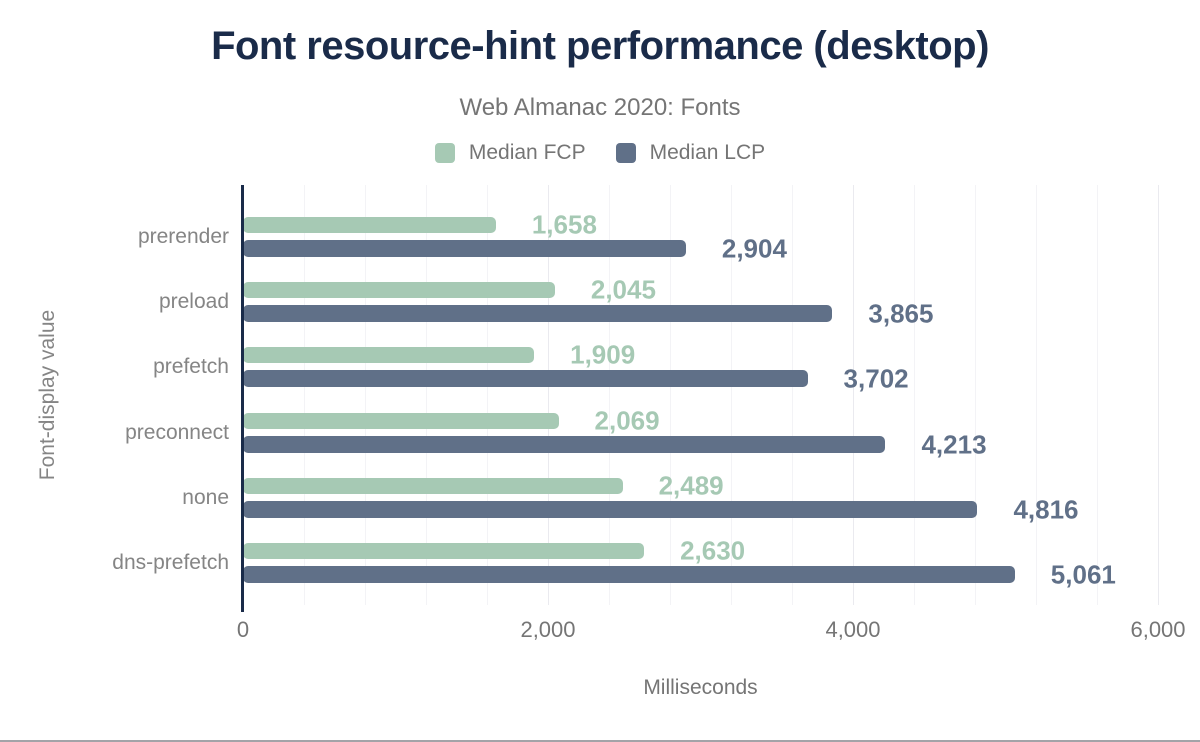 The width and height of the screenshot is (1200, 742). What do you see at coordinates (564, 444) in the screenshot?
I see `lcp-bar-preconnect` at bounding box center [564, 444].